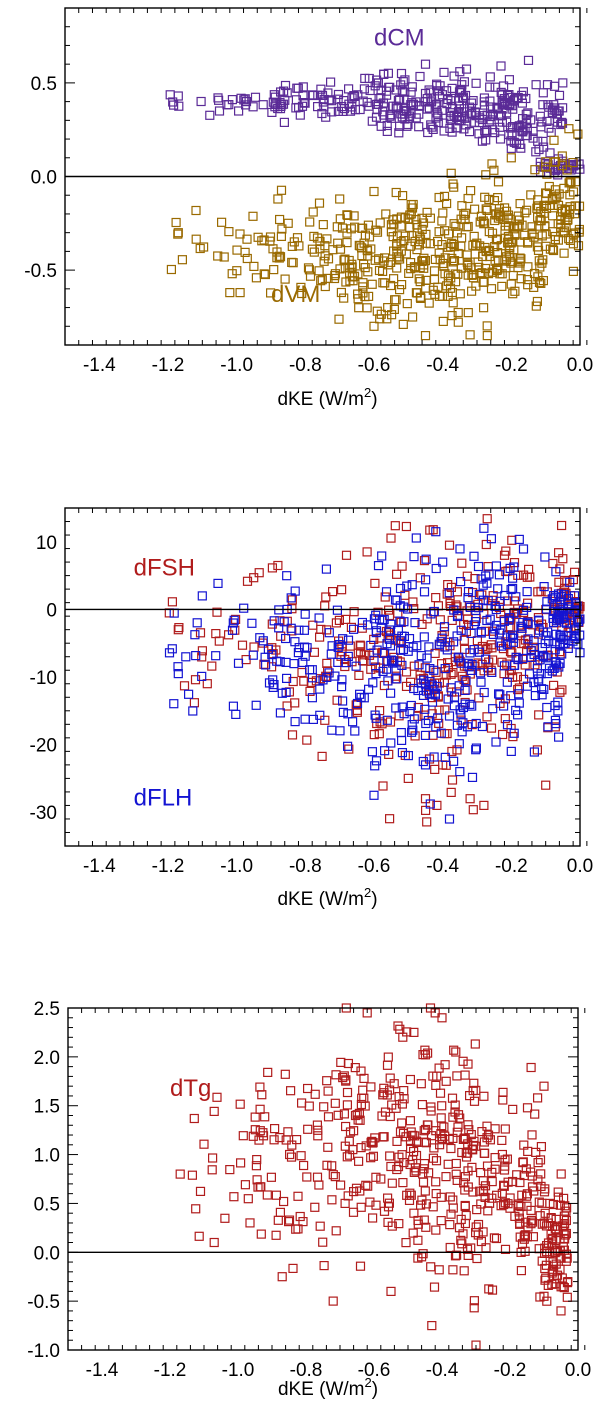  Describe the element at coordinates (47, 1156) in the screenshot. I see `y-tick-label: 1.0` at that location.